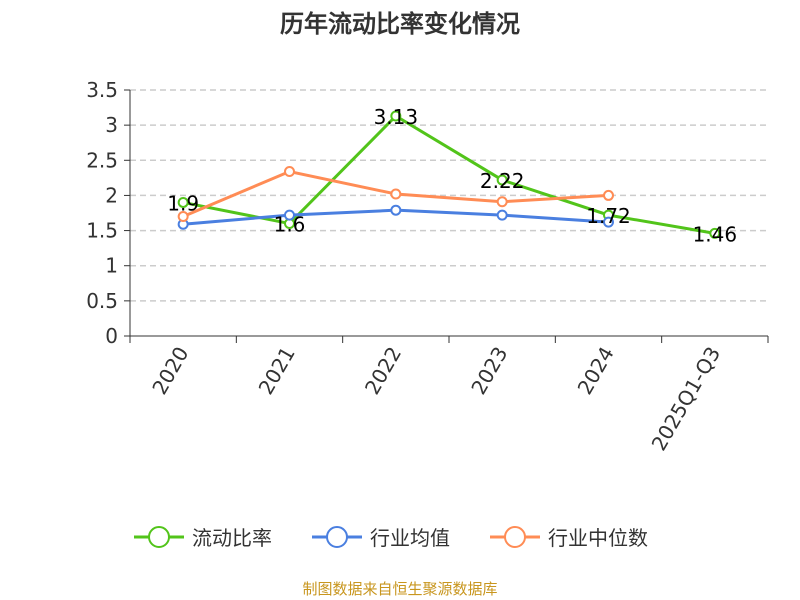 The height and width of the screenshot is (600, 800). Describe the element at coordinates (383, 371) in the screenshot. I see `x-tick-label: 2022` at that location.